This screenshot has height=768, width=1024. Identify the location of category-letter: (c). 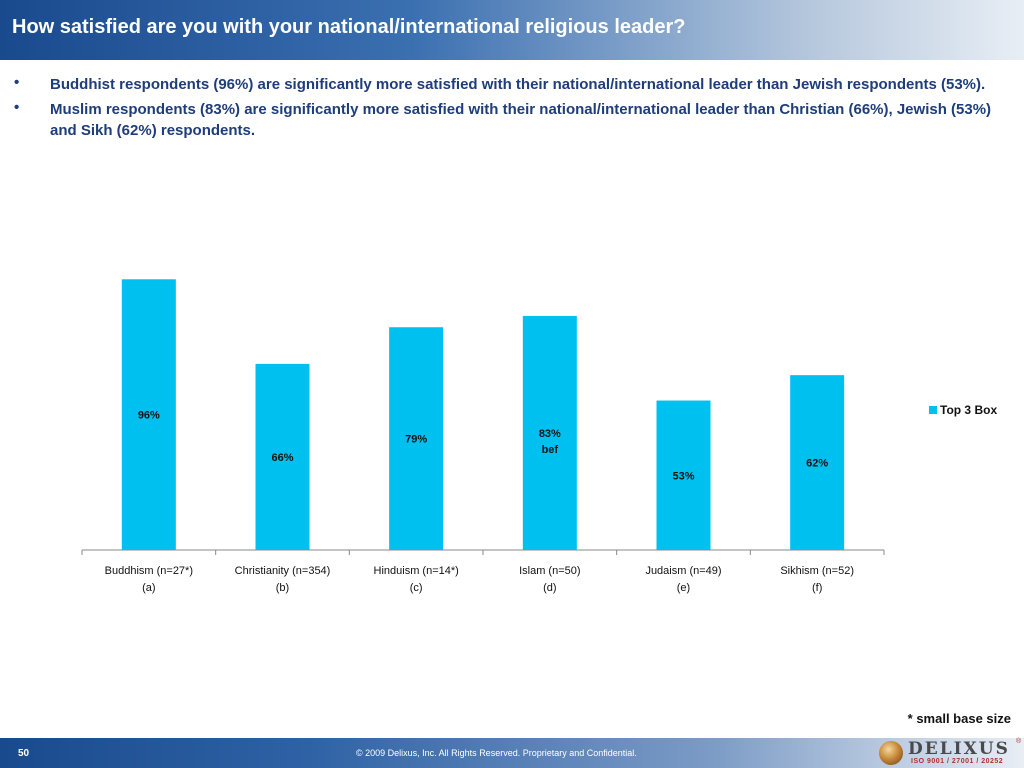
(416, 588).